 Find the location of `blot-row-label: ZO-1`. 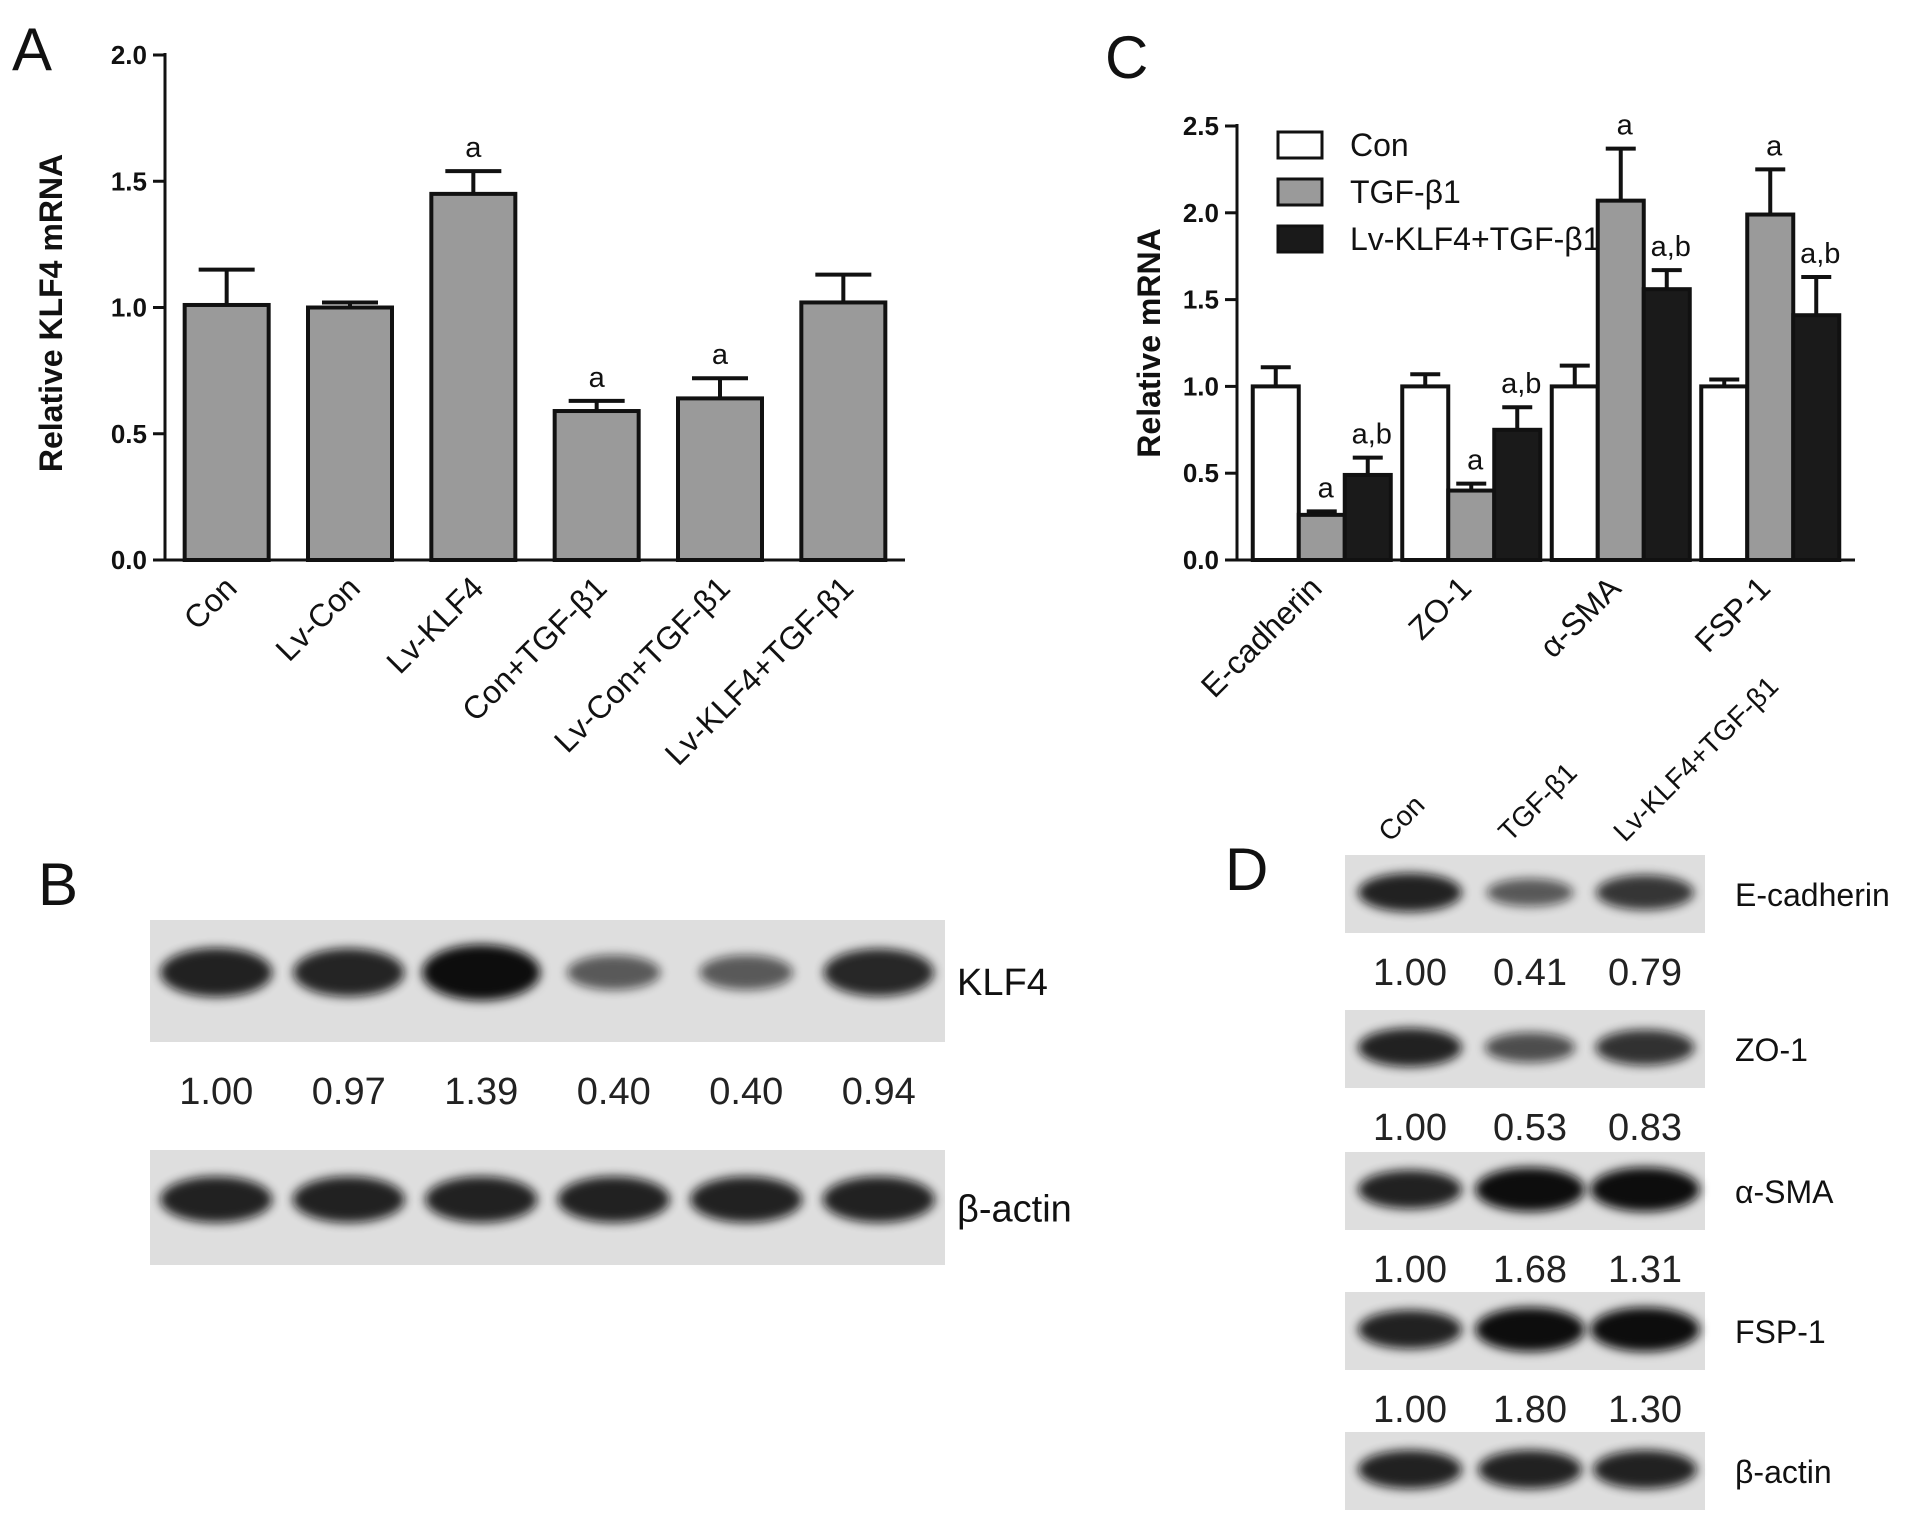

blot-row-label: ZO-1 is located at coordinates (1771, 1050).